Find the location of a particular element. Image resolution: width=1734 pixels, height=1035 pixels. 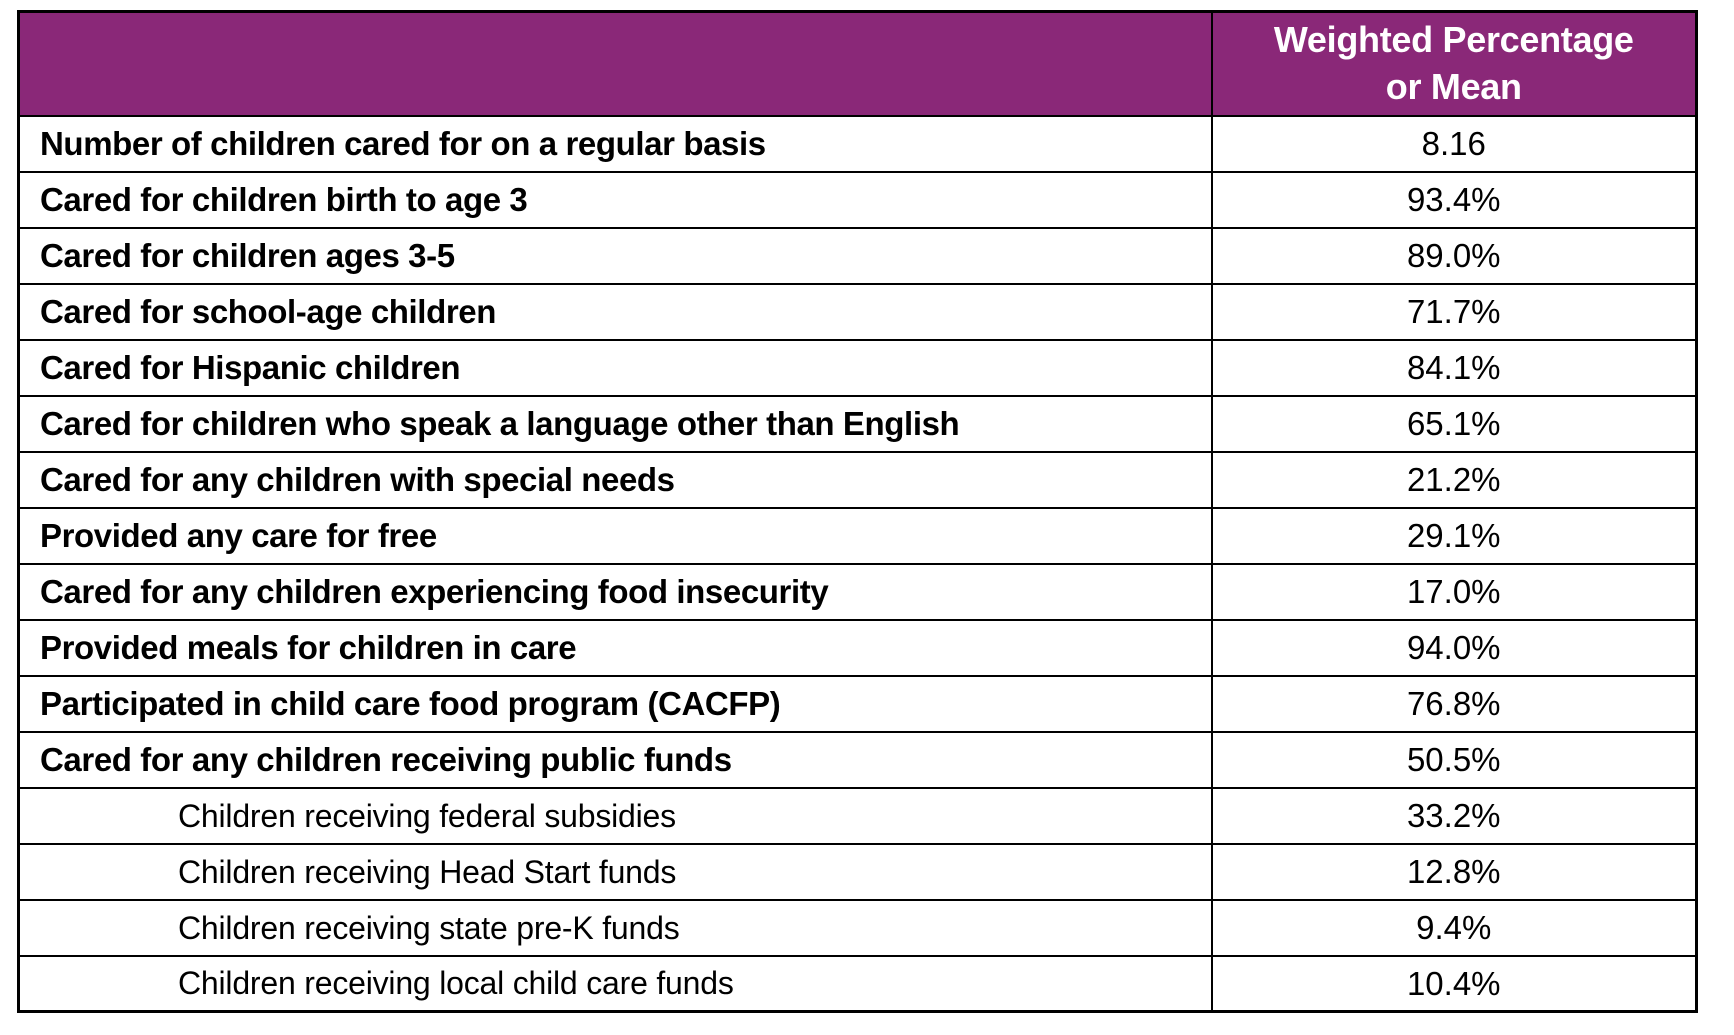

header-row: Weighted Percentage or Mean is located at coordinates (857, 63).